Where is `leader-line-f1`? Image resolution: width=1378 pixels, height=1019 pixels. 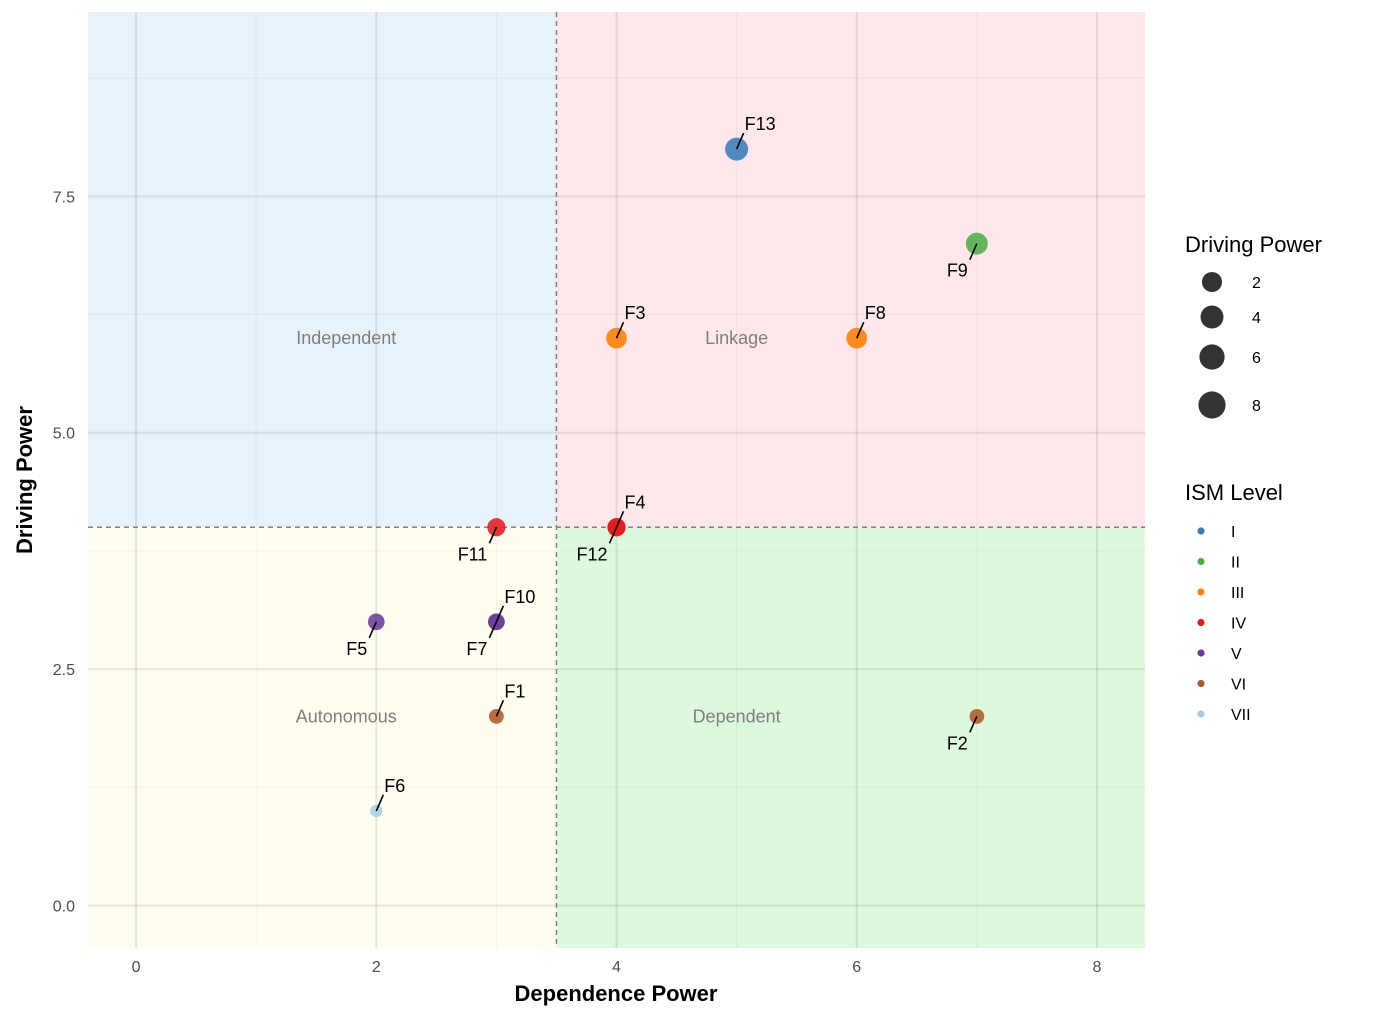
leader-line-f1 is located at coordinates (500, 708).